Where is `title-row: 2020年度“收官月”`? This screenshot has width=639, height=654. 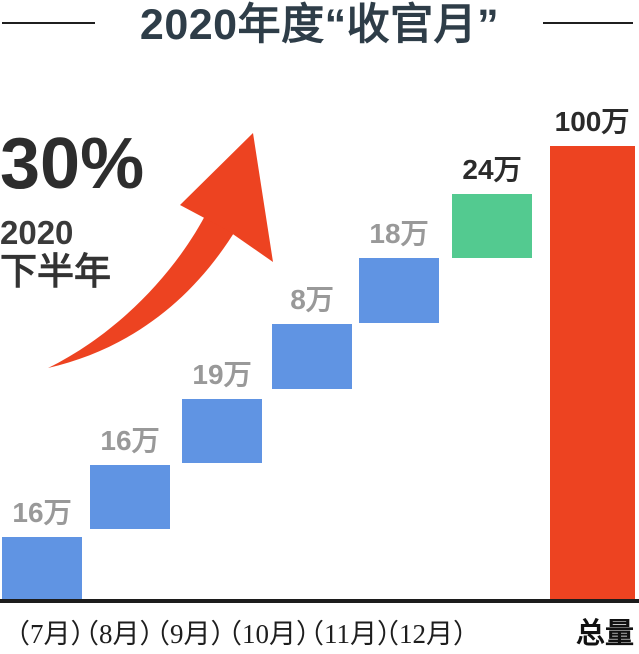 title-row: 2020年度“收官月” is located at coordinates (319, 25).